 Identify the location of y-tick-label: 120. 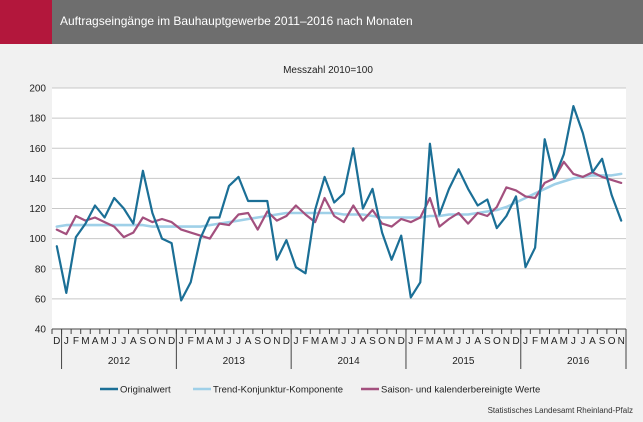
(37, 209).